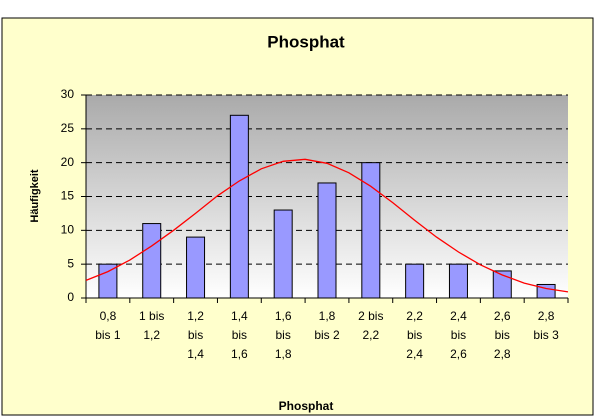 The height and width of the screenshot is (418, 596). Describe the element at coordinates (306, 41) in the screenshot. I see `chart-title: Phosphat` at that location.